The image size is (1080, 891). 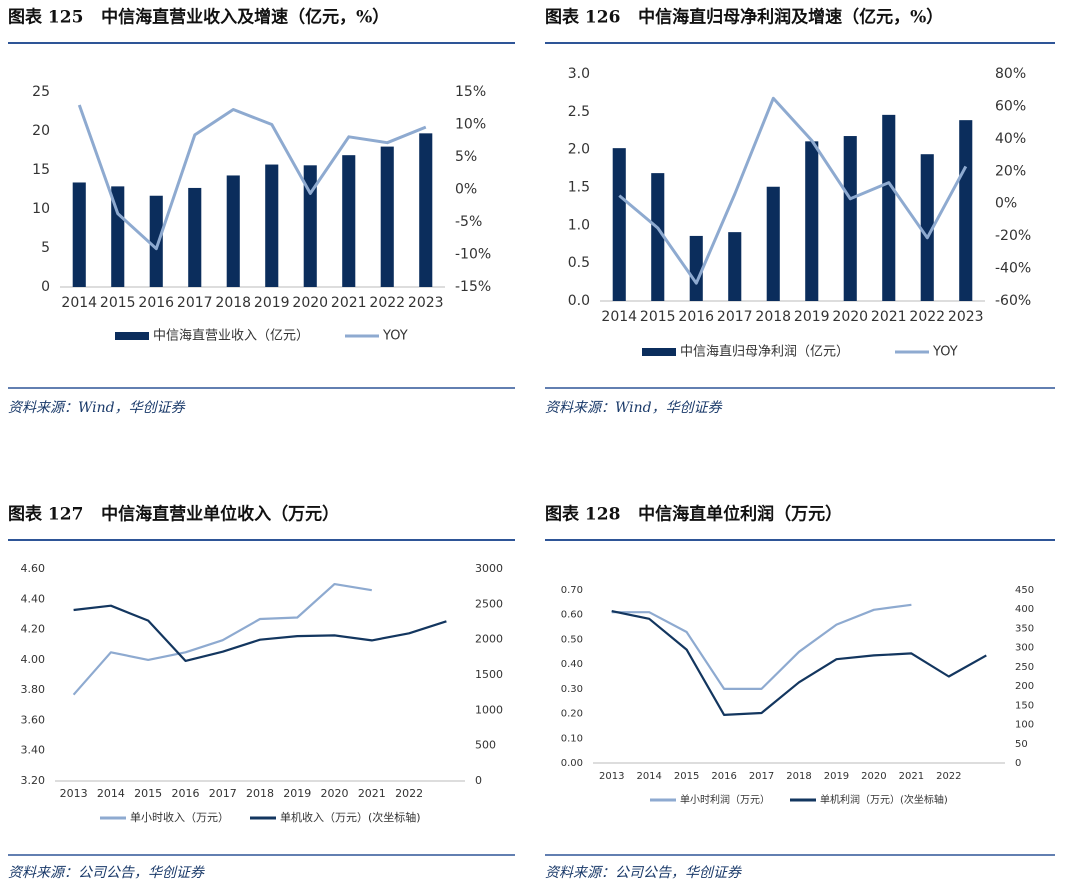 I want to click on y-tick-label: 0.50, so click(x=572, y=639).